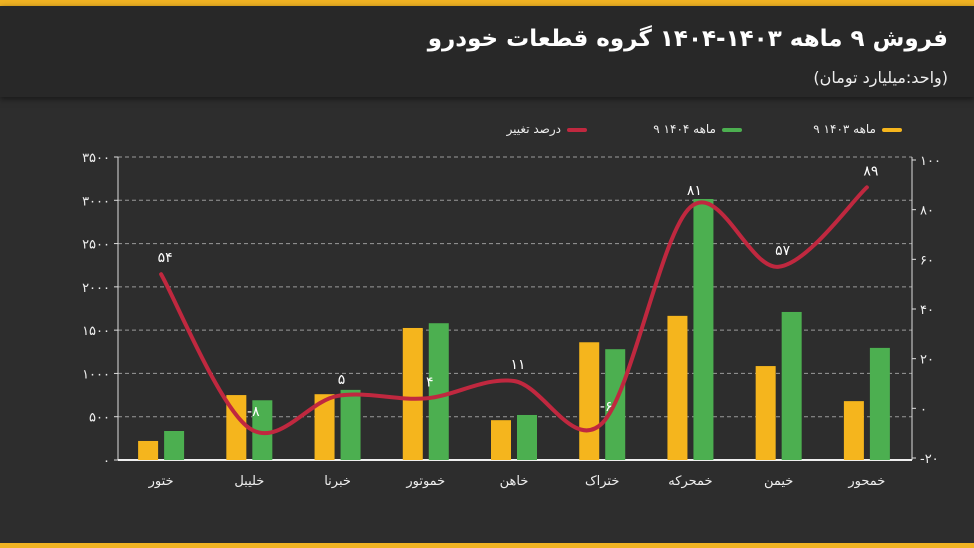  Describe the element at coordinates (106, 461) in the screenshot. I see `y-tick-label: ۰` at that location.